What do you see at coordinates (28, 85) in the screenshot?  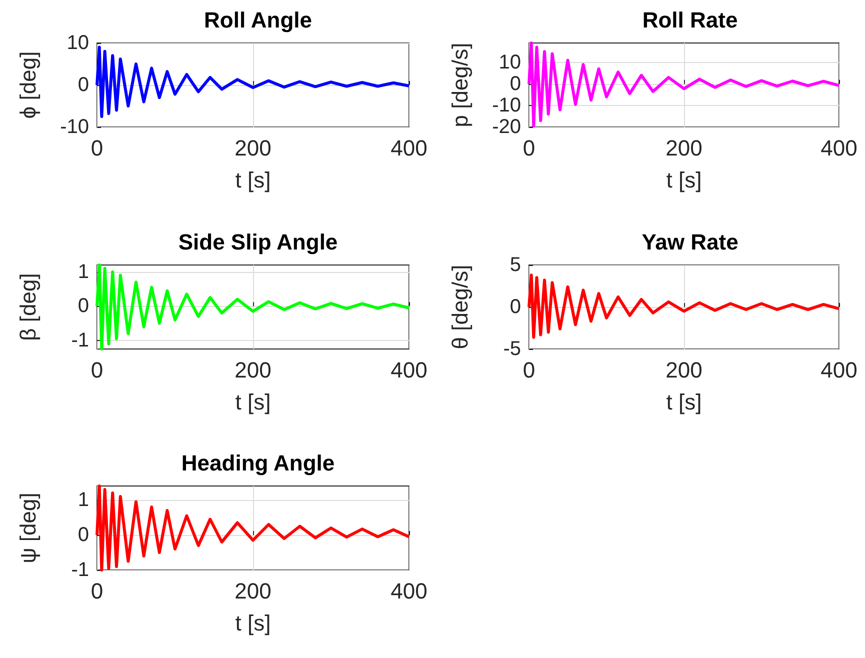 I see `y-axis-title: ϕ [deg]` at bounding box center [28, 85].